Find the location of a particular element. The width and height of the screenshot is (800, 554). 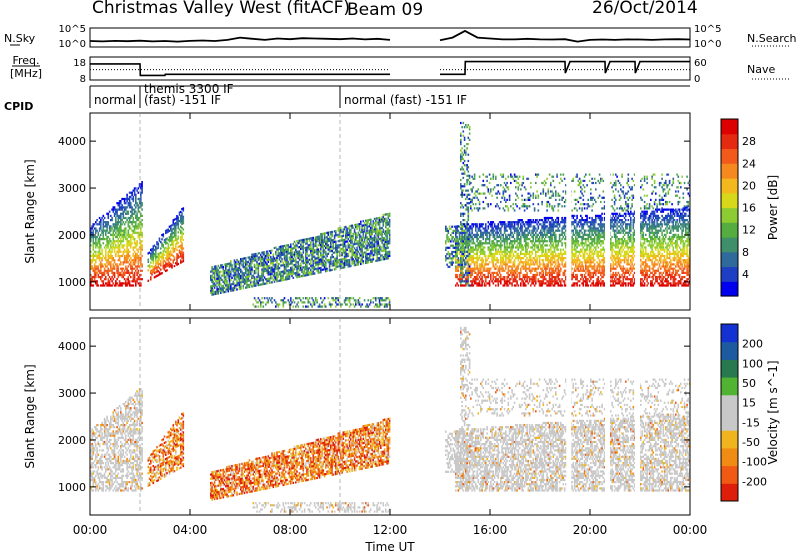

nsearch-tick-top: 10^5 is located at coordinates (707, 29).